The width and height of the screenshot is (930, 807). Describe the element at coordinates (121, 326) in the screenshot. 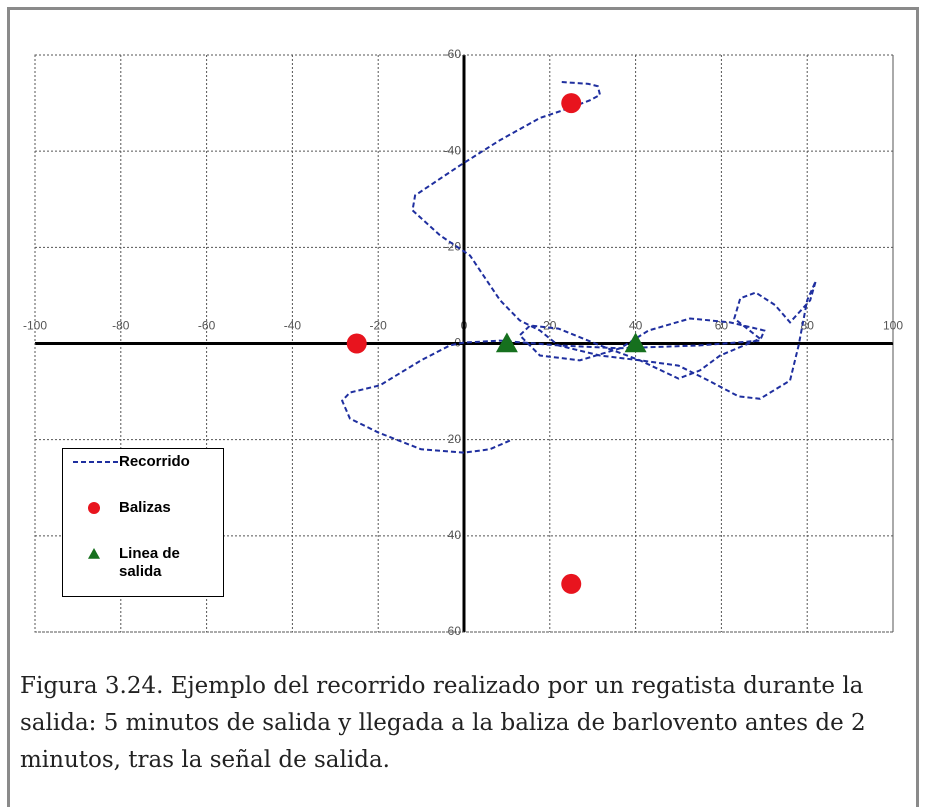

I see `x-tick-label: -80` at that location.